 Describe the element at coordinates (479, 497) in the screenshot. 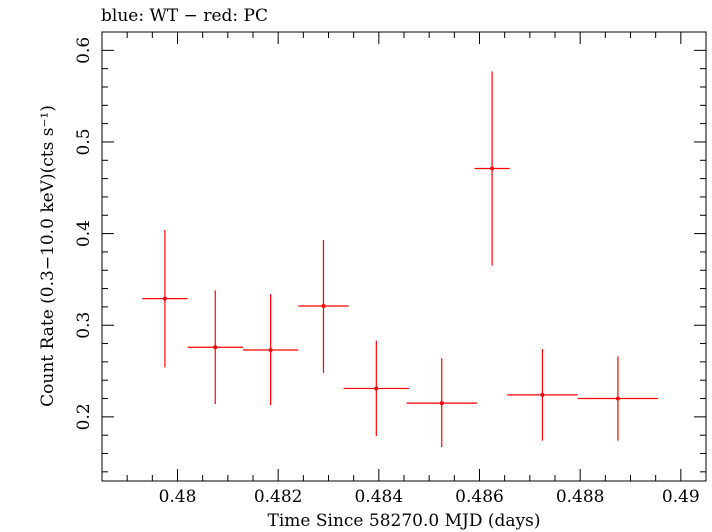

I see `x-tick-label: 0.486` at that location.